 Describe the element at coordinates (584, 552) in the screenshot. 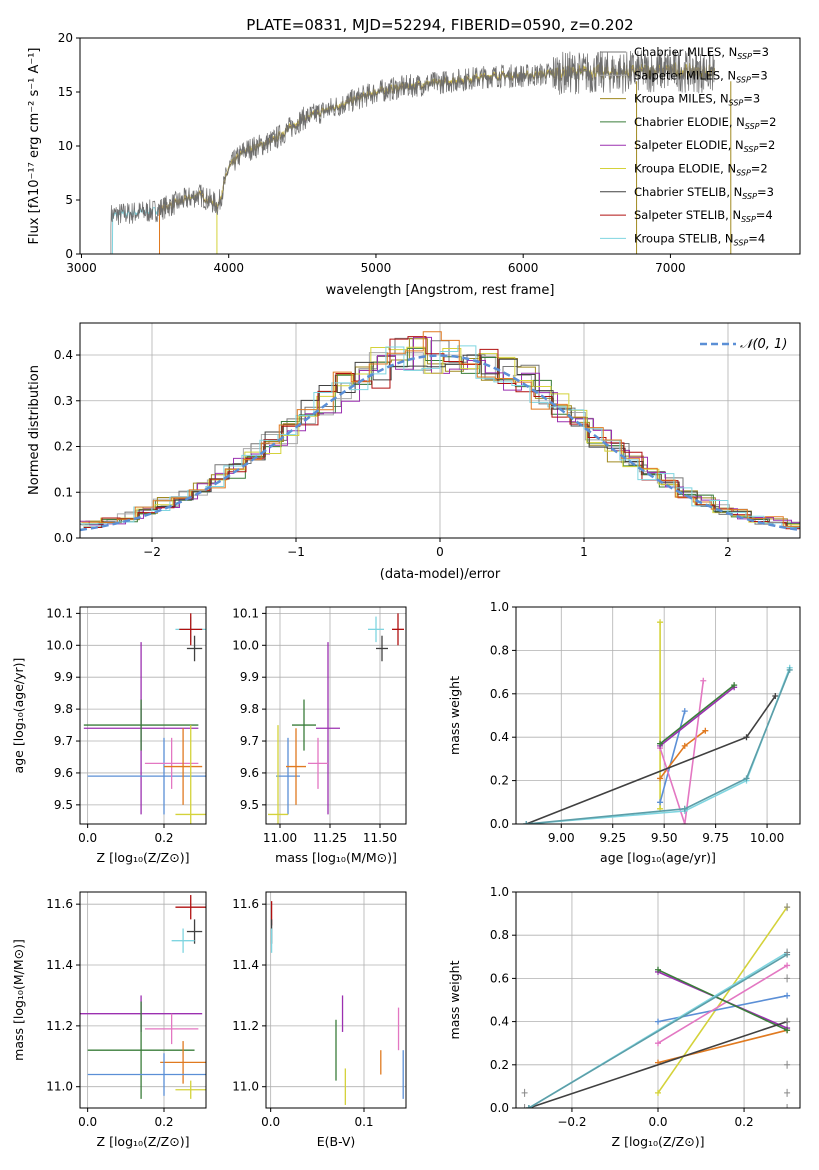

I see `x-tick-label: 1` at that location.